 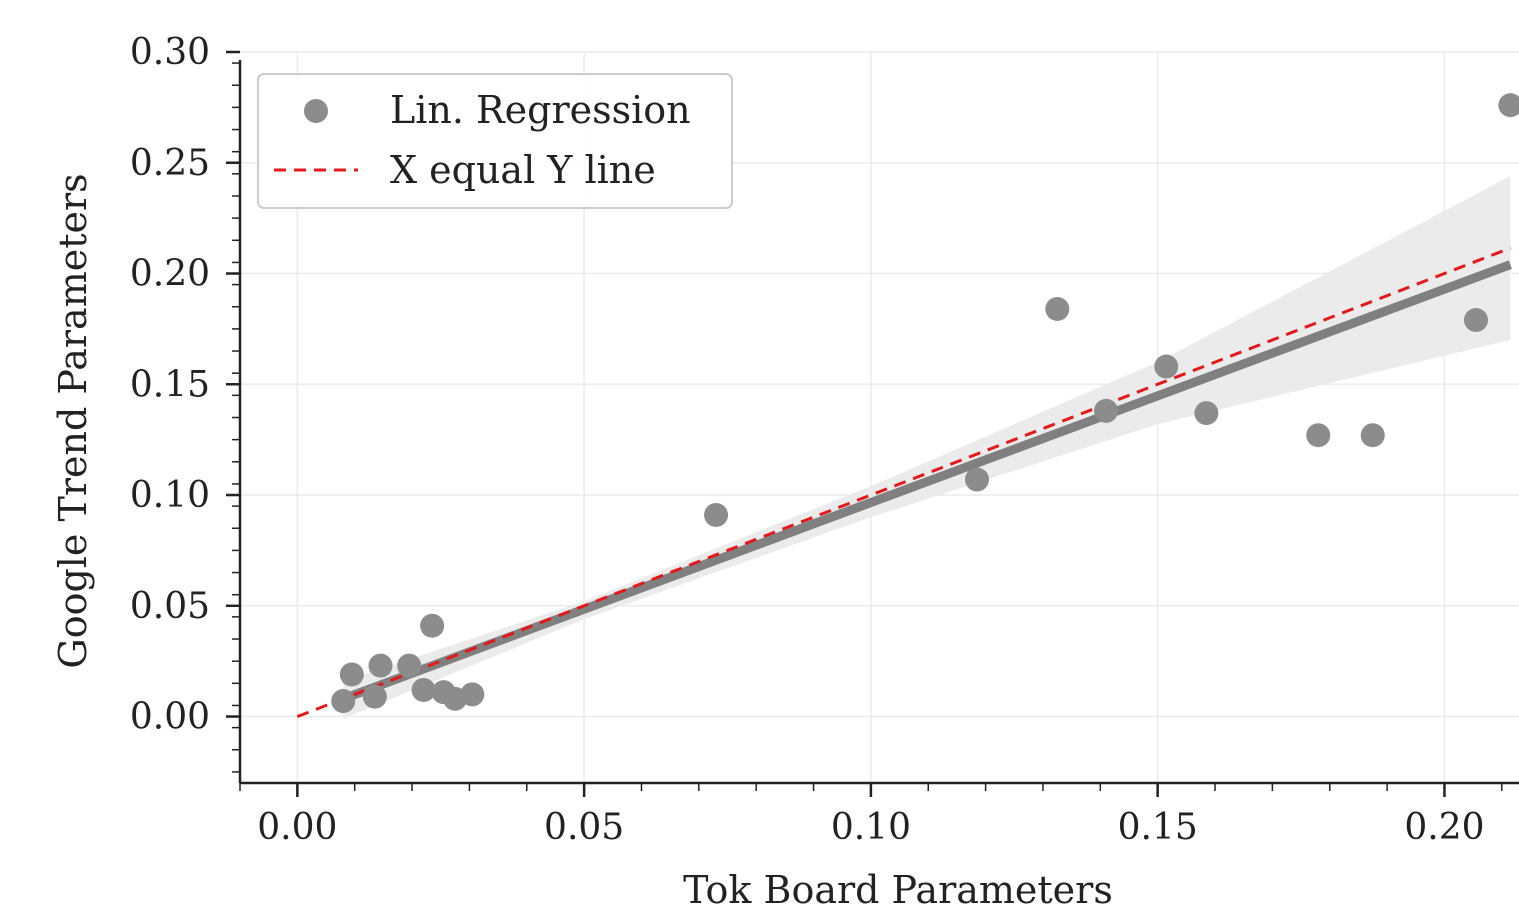 What do you see at coordinates (1158, 827) in the screenshot?
I see `x-tick-label: 0.15` at bounding box center [1158, 827].